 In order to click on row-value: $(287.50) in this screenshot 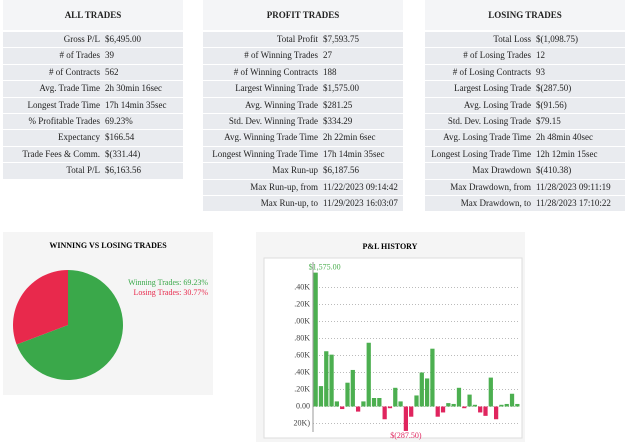, I will do `click(554, 88)`.